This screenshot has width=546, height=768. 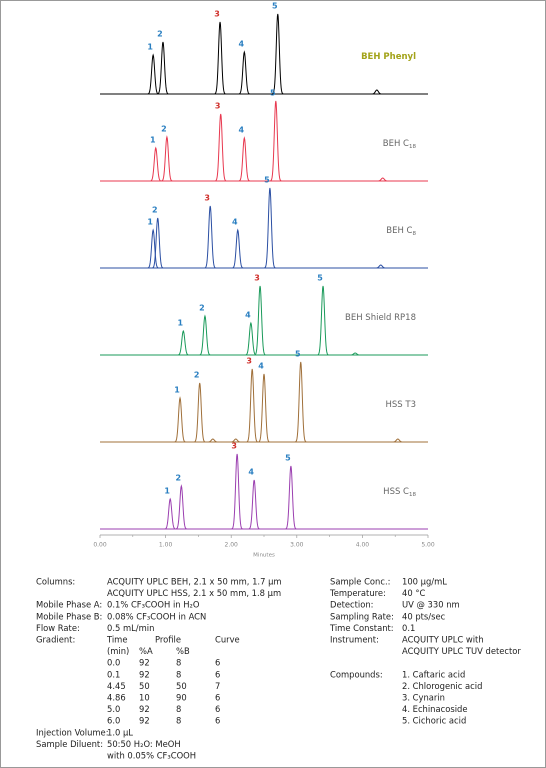 I want to click on method-value: ACQUITY UPLC with, so click(x=443, y=640).